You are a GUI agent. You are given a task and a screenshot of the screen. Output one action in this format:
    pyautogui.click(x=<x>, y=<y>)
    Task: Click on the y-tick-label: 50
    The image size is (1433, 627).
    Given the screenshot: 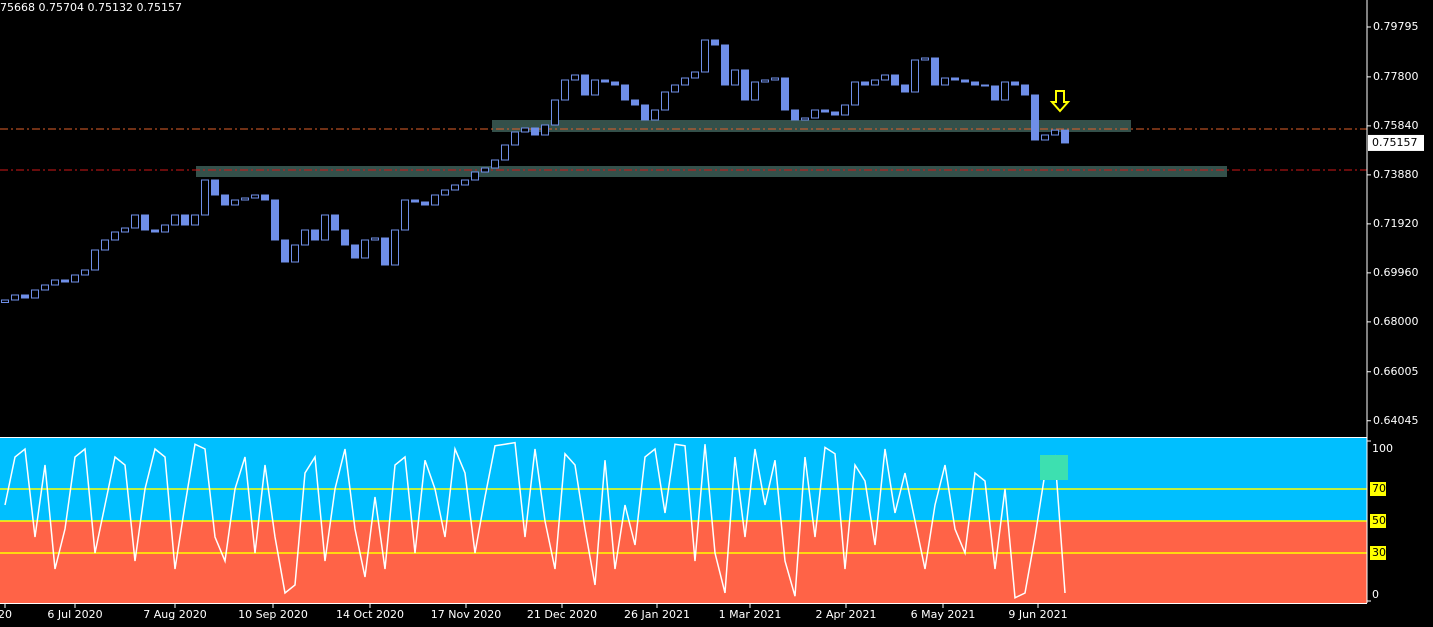 What is the action you would take?
    pyautogui.click(x=1379, y=520)
    